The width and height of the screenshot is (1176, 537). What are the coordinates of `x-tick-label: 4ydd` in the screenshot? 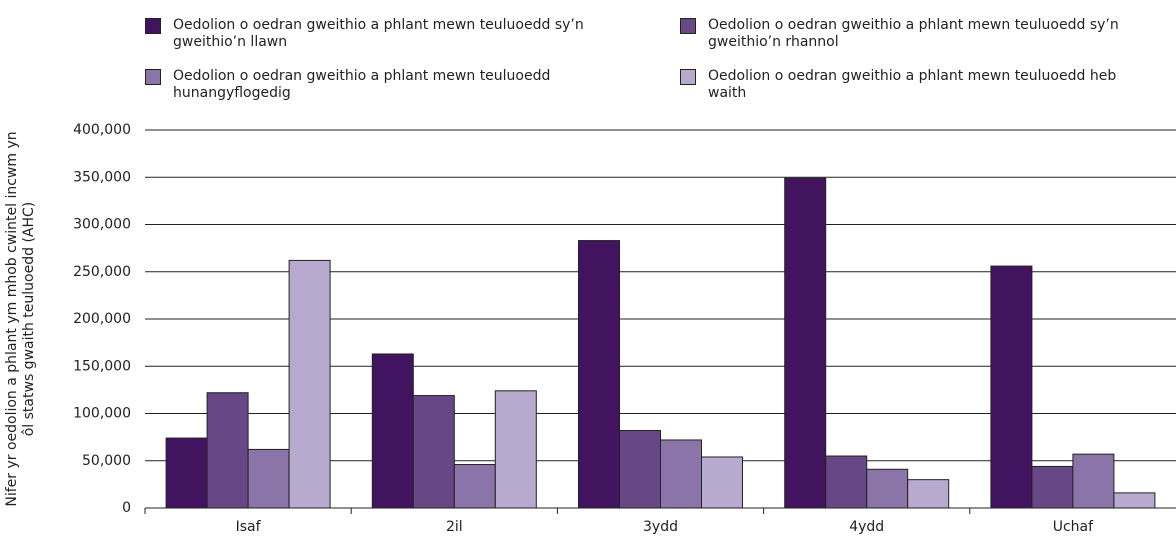 It's located at (866, 527).